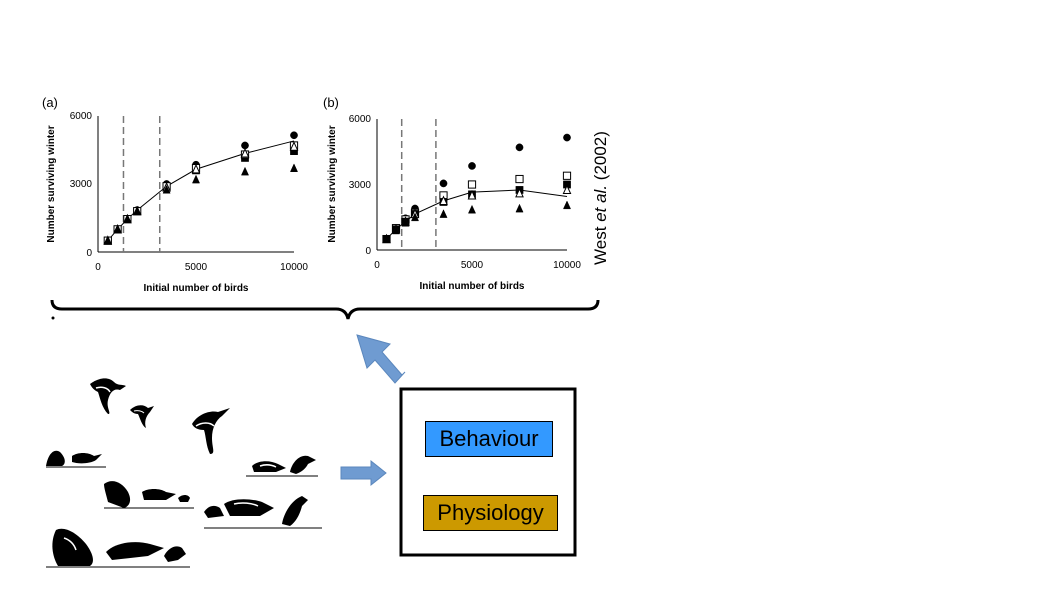 The height and width of the screenshot is (595, 1058). What do you see at coordinates (471, 286) in the screenshot?
I see `x-axis-title-b: Initial number of birds` at bounding box center [471, 286].